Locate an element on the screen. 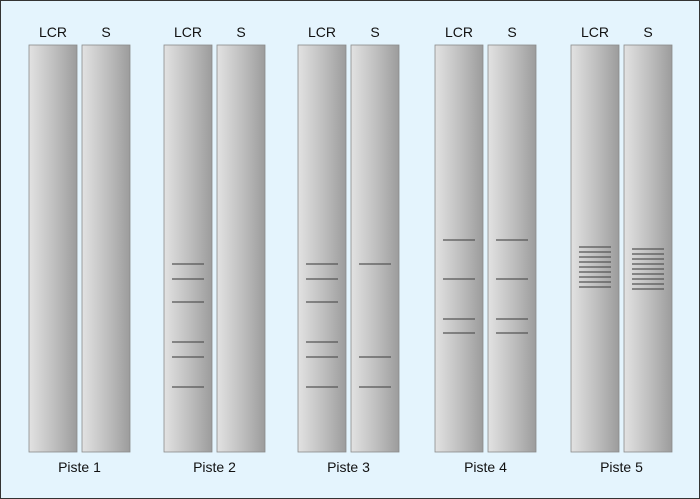 The width and height of the screenshot is (700, 499). piste-group: LCR S Piste 3 is located at coordinates (348, 249).